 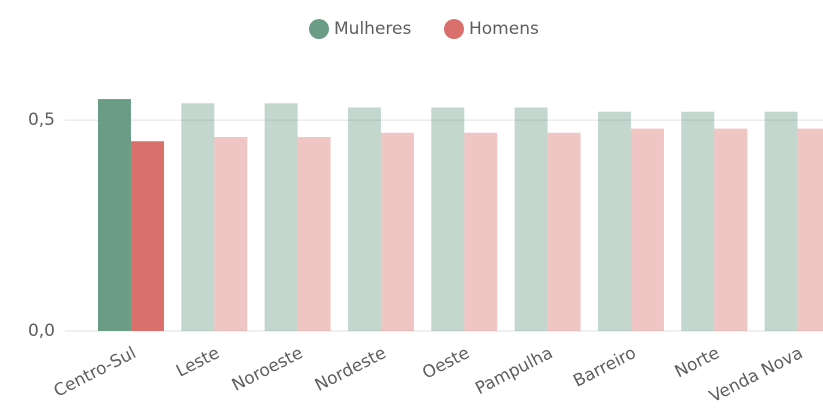 I want to click on x-tick-label: Nordeste, so click(x=351, y=369).